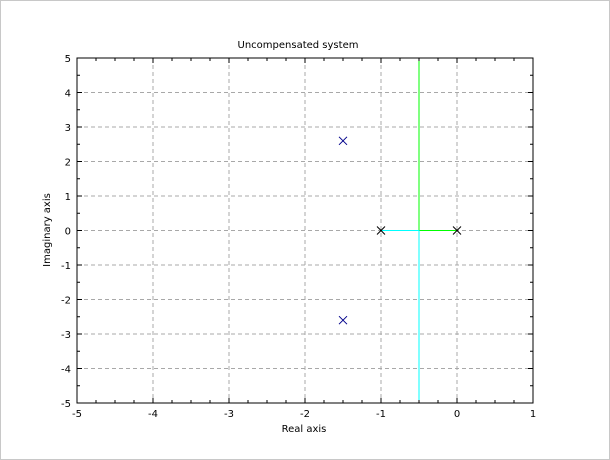 This screenshot has height=460, width=610. What do you see at coordinates (68, 163) in the screenshot?
I see `y-tick-label: 2` at bounding box center [68, 163].